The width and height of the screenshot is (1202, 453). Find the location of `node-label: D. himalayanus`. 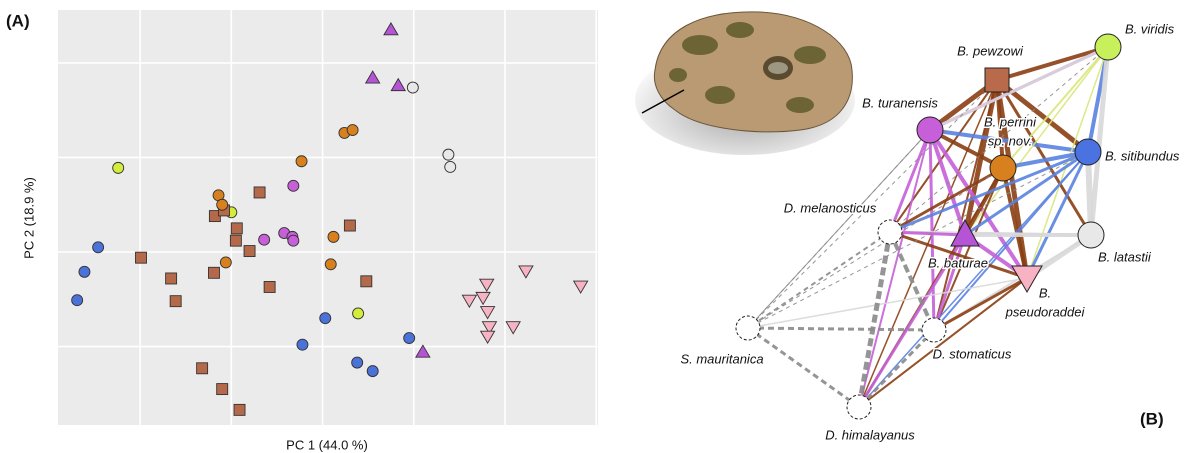

node-label: D. himalayanus is located at coordinates (870, 434).